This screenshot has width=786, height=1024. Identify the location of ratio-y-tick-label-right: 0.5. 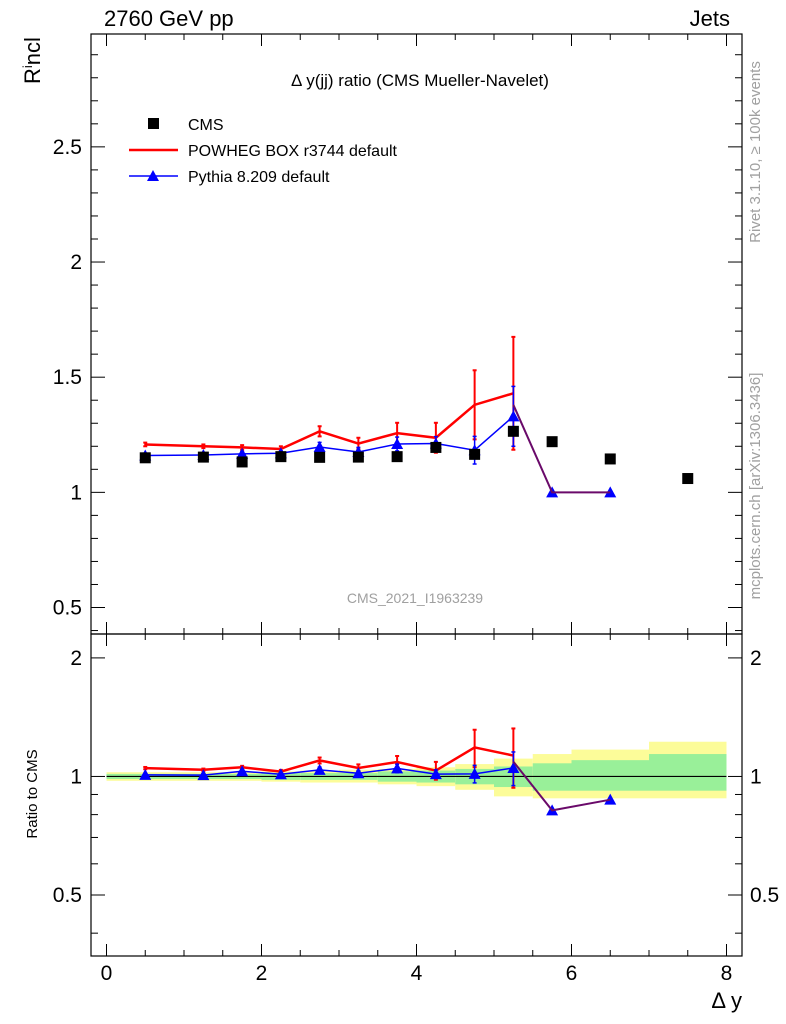
(764, 895).